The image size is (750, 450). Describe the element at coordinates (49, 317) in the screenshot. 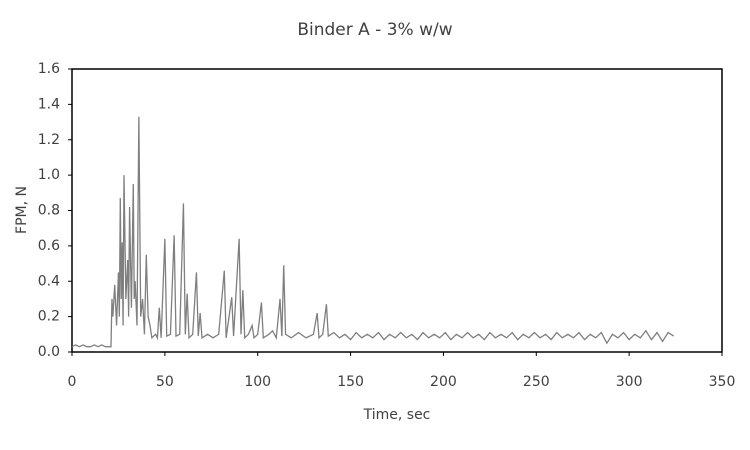

I see `y-tick-label: 0.2` at that location.